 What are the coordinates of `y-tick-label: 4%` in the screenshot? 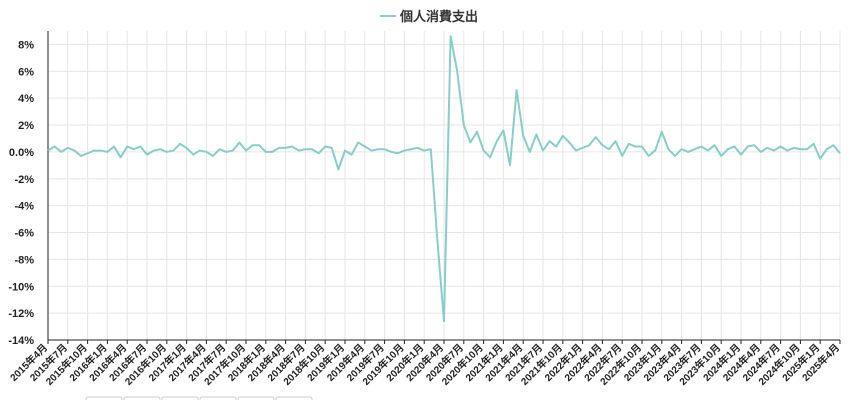 It's located at (26, 99).